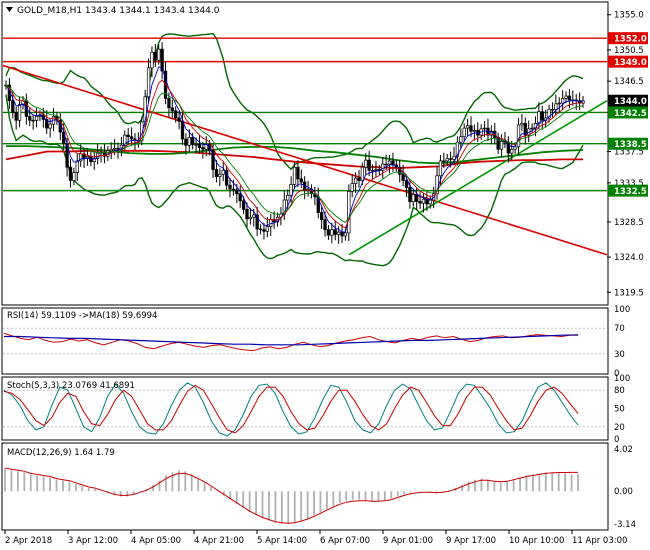 This screenshot has height=550, width=650. I want to click on time-axis-label: 9 Apr 17:00, so click(471, 541).